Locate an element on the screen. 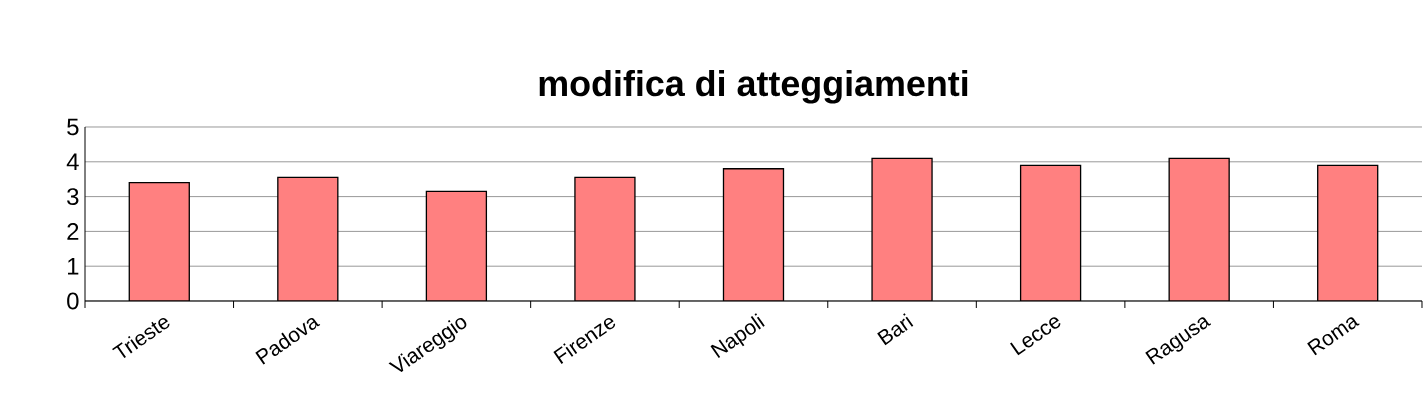 Image resolution: width=1427 pixels, height=404 pixels. y-tick-label: 4 is located at coordinates (72, 162).